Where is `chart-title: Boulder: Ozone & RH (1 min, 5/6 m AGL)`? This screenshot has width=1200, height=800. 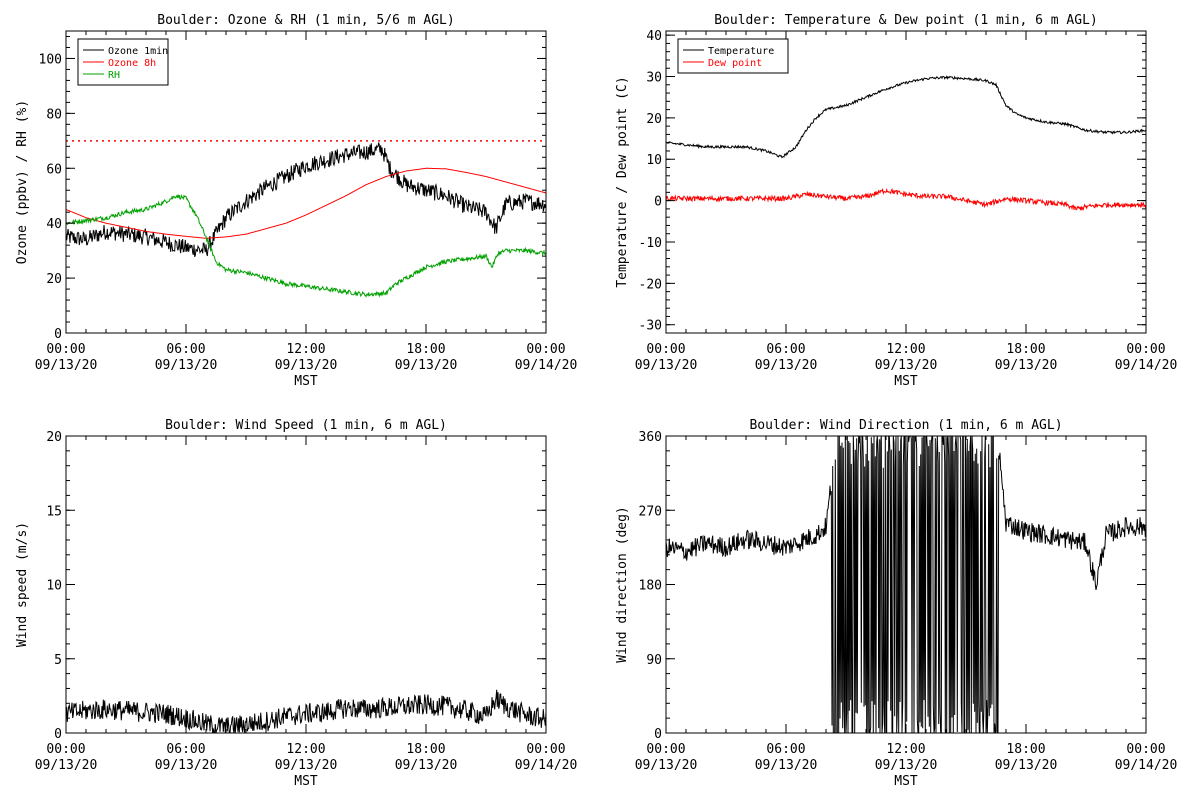
chart-title: Boulder: Ozone & RH (1 min, 5/6 m AGL) is located at coordinates (305, 20).